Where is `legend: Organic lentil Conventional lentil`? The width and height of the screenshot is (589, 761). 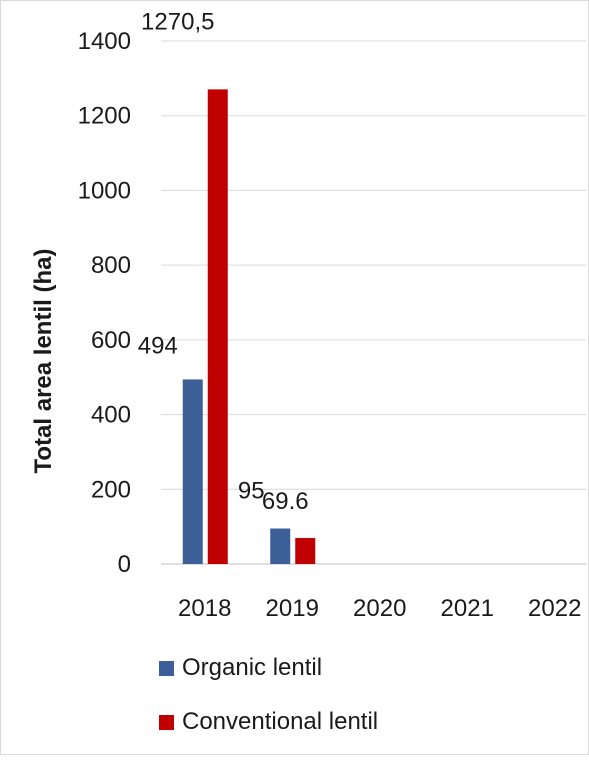 legend: Organic lentil Conventional lentil is located at coordinates (268, 695).